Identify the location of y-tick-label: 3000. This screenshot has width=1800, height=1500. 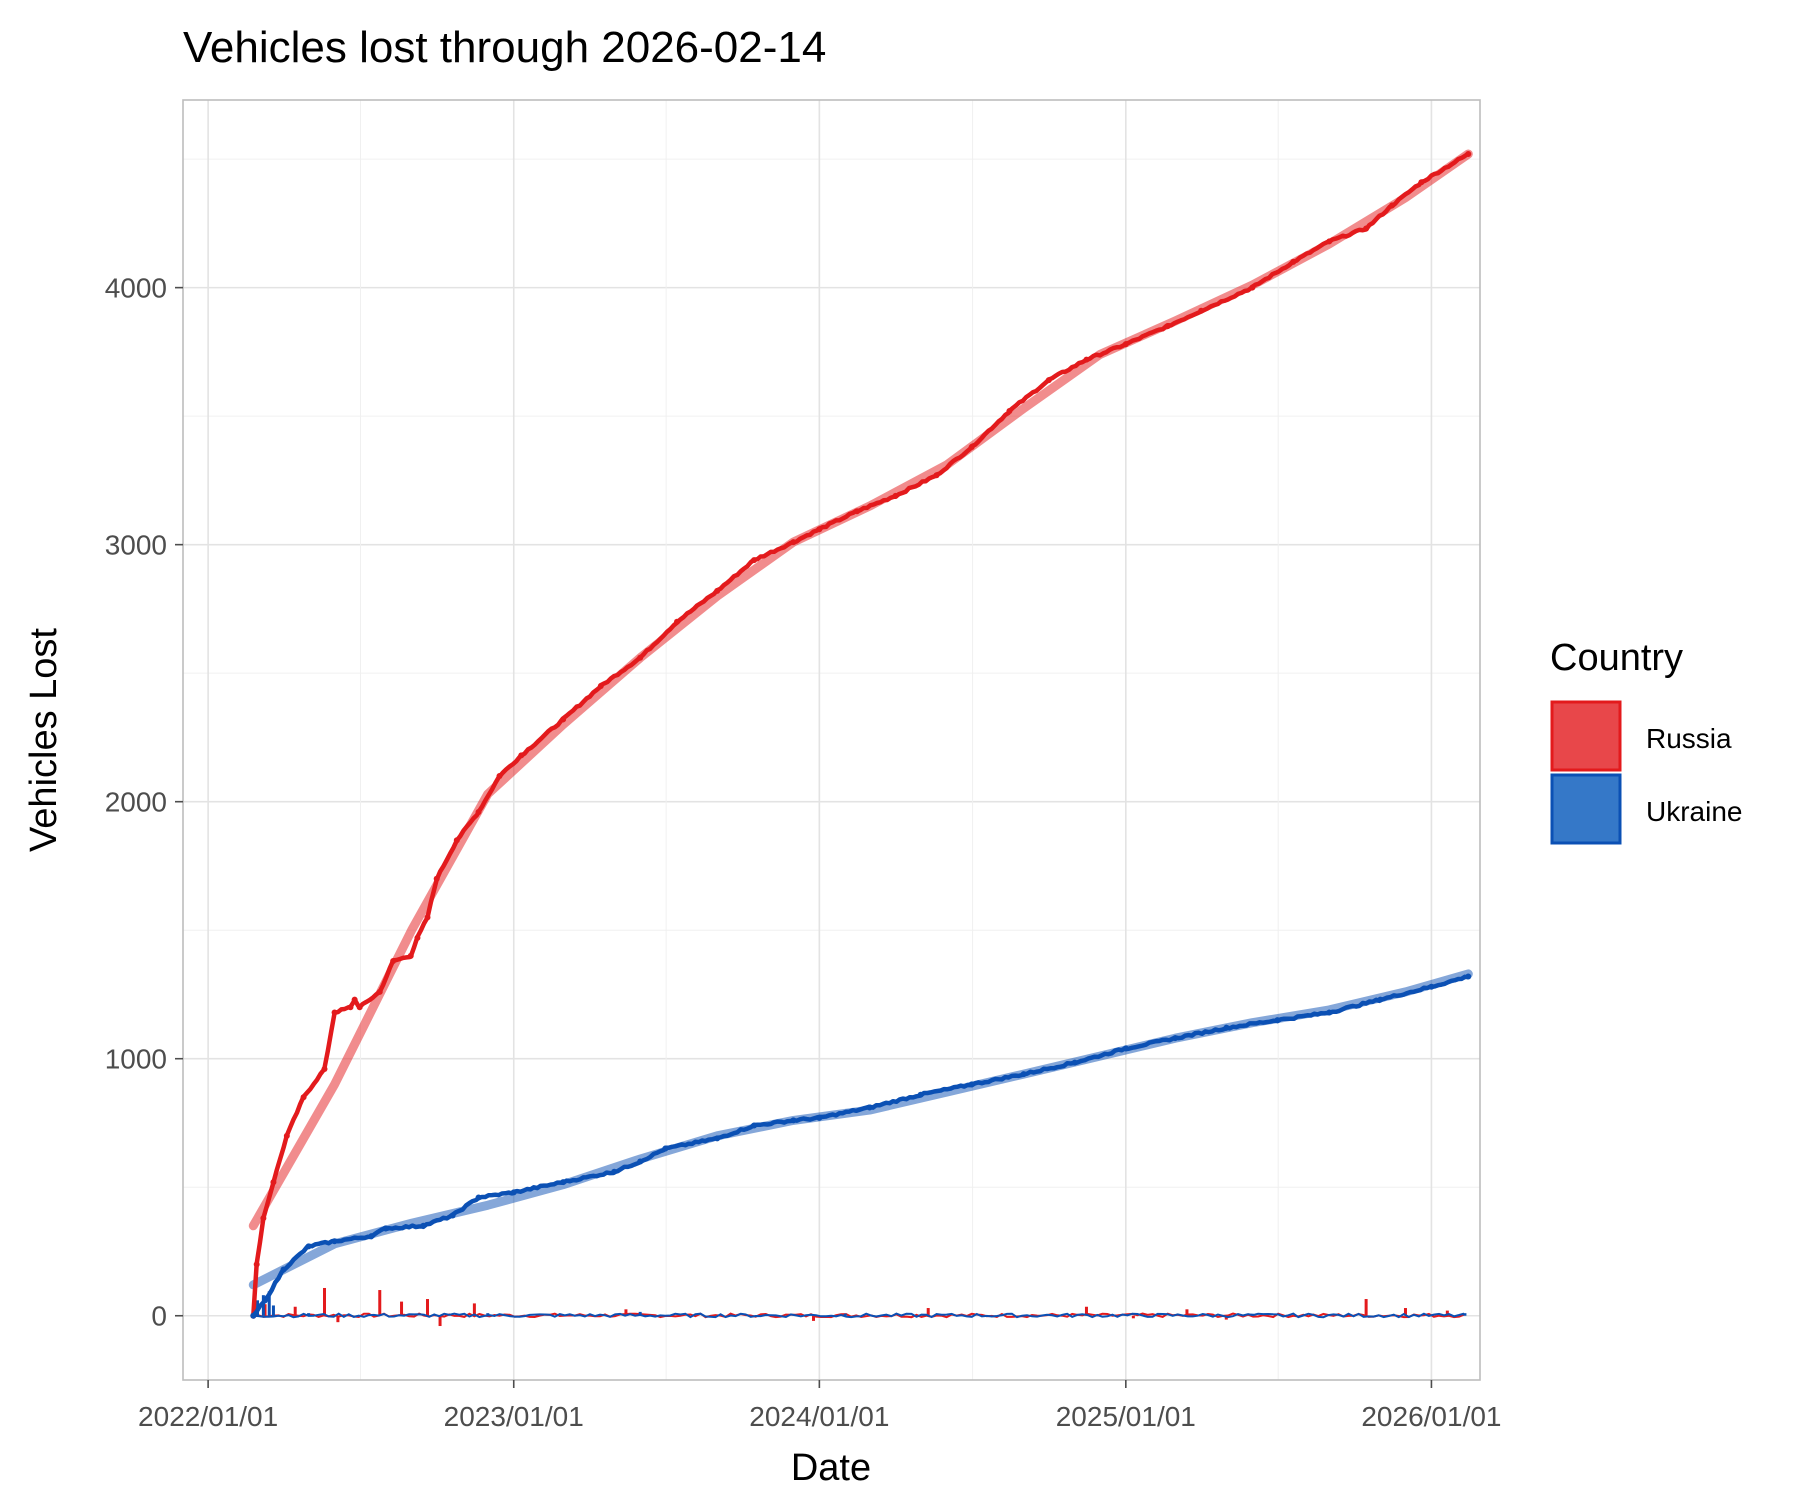
(136, 545).